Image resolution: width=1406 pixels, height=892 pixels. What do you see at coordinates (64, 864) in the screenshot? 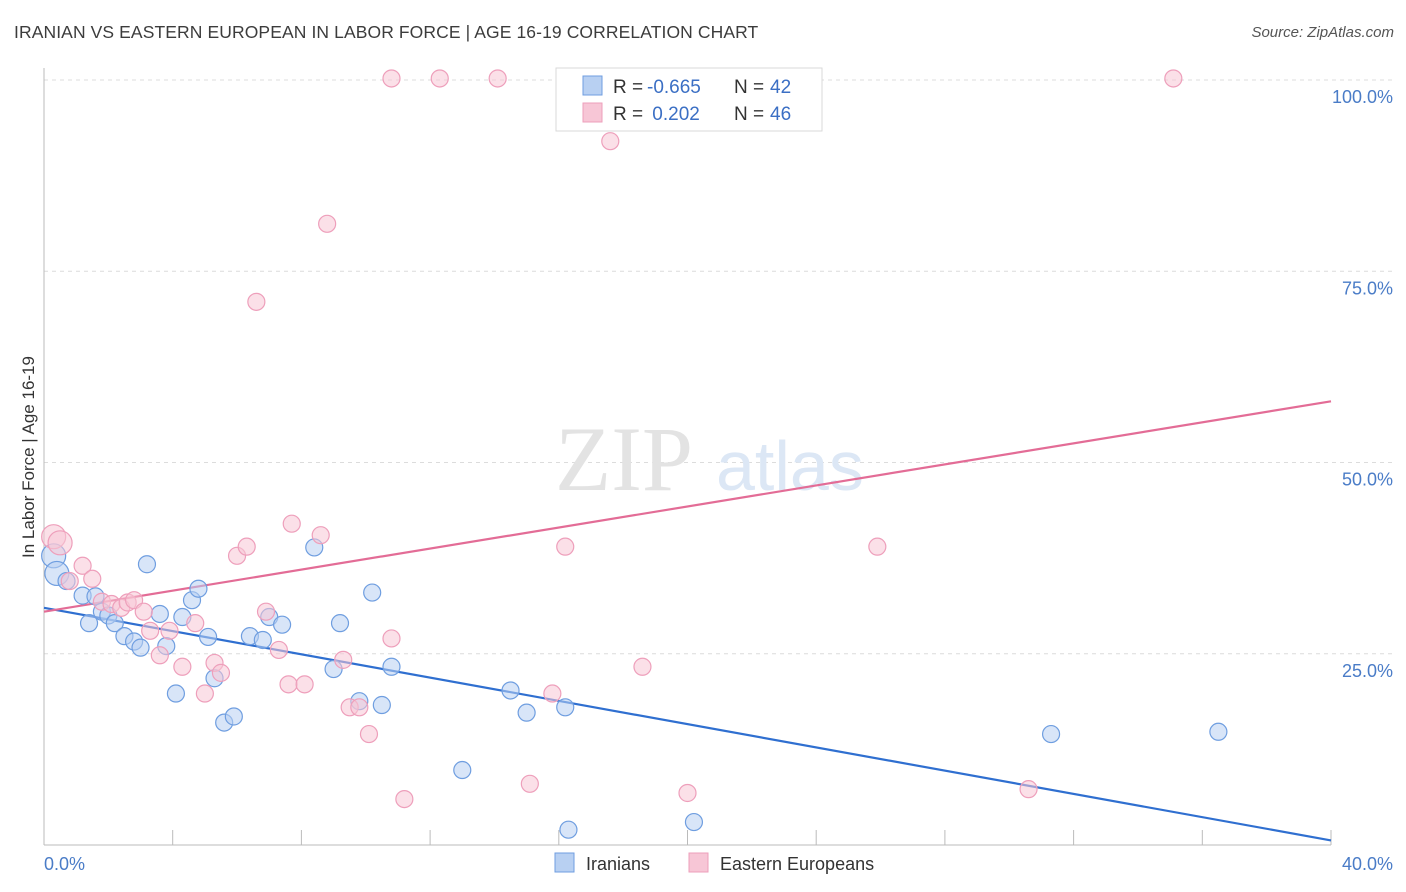
I see `x-tick-label-min: 0.0%` at bounding box center [64, 864].